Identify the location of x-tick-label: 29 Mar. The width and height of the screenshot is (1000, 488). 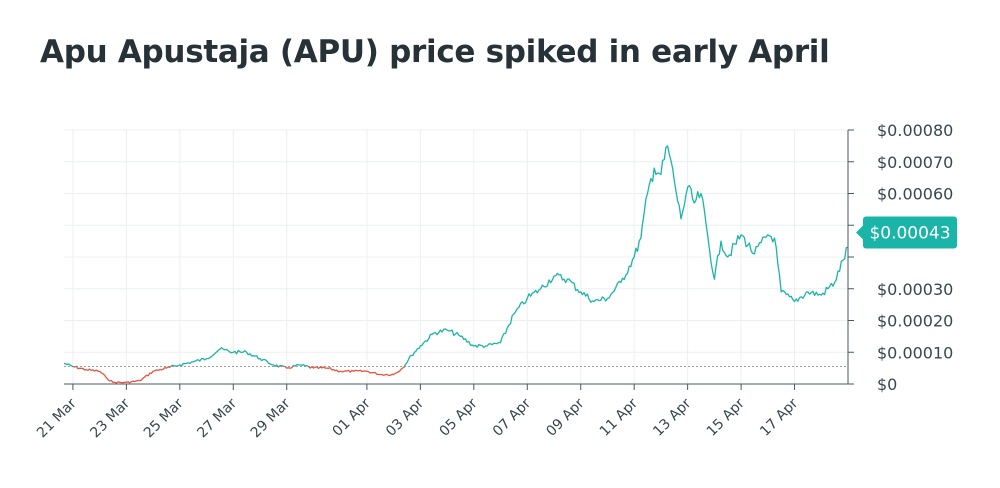
(271, 418).